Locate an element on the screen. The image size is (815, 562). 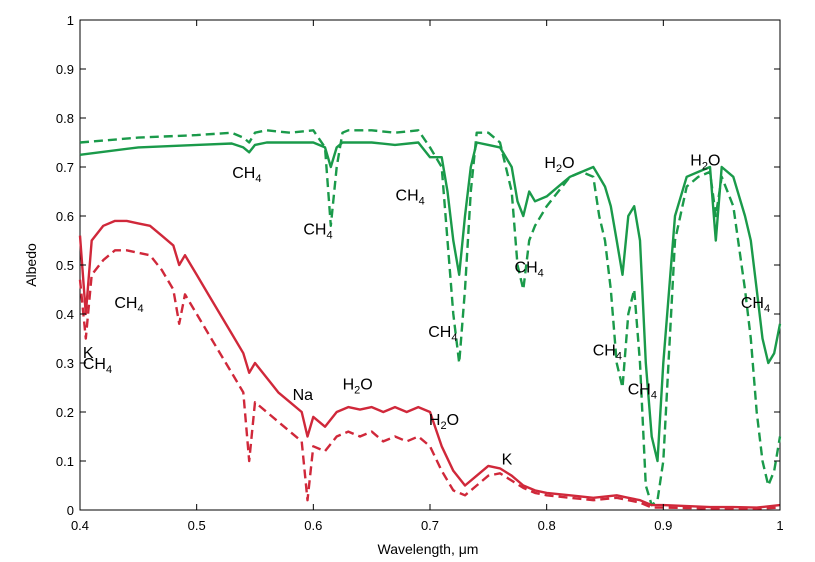
x-tick-label: 0.7 is located at coordinates (430, 525).